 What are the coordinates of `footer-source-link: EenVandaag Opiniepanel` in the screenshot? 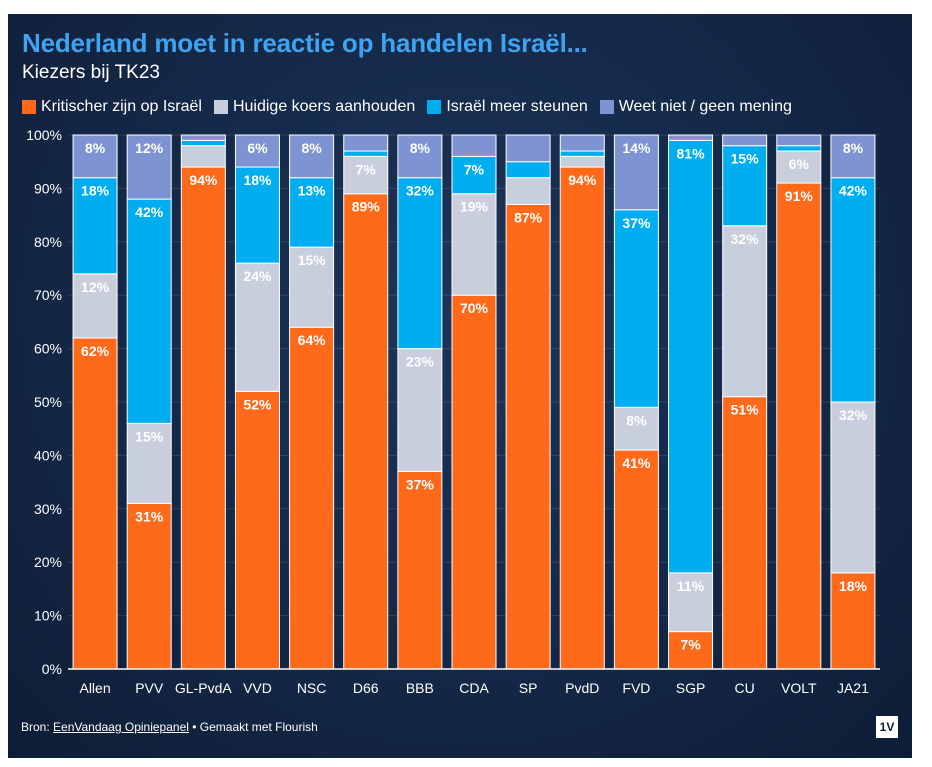 It's located at (121, 727).